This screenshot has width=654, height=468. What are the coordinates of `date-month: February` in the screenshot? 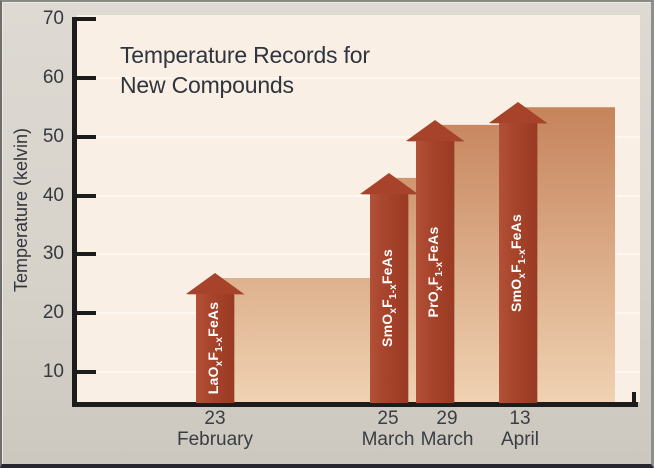 It's located at (215, 439).